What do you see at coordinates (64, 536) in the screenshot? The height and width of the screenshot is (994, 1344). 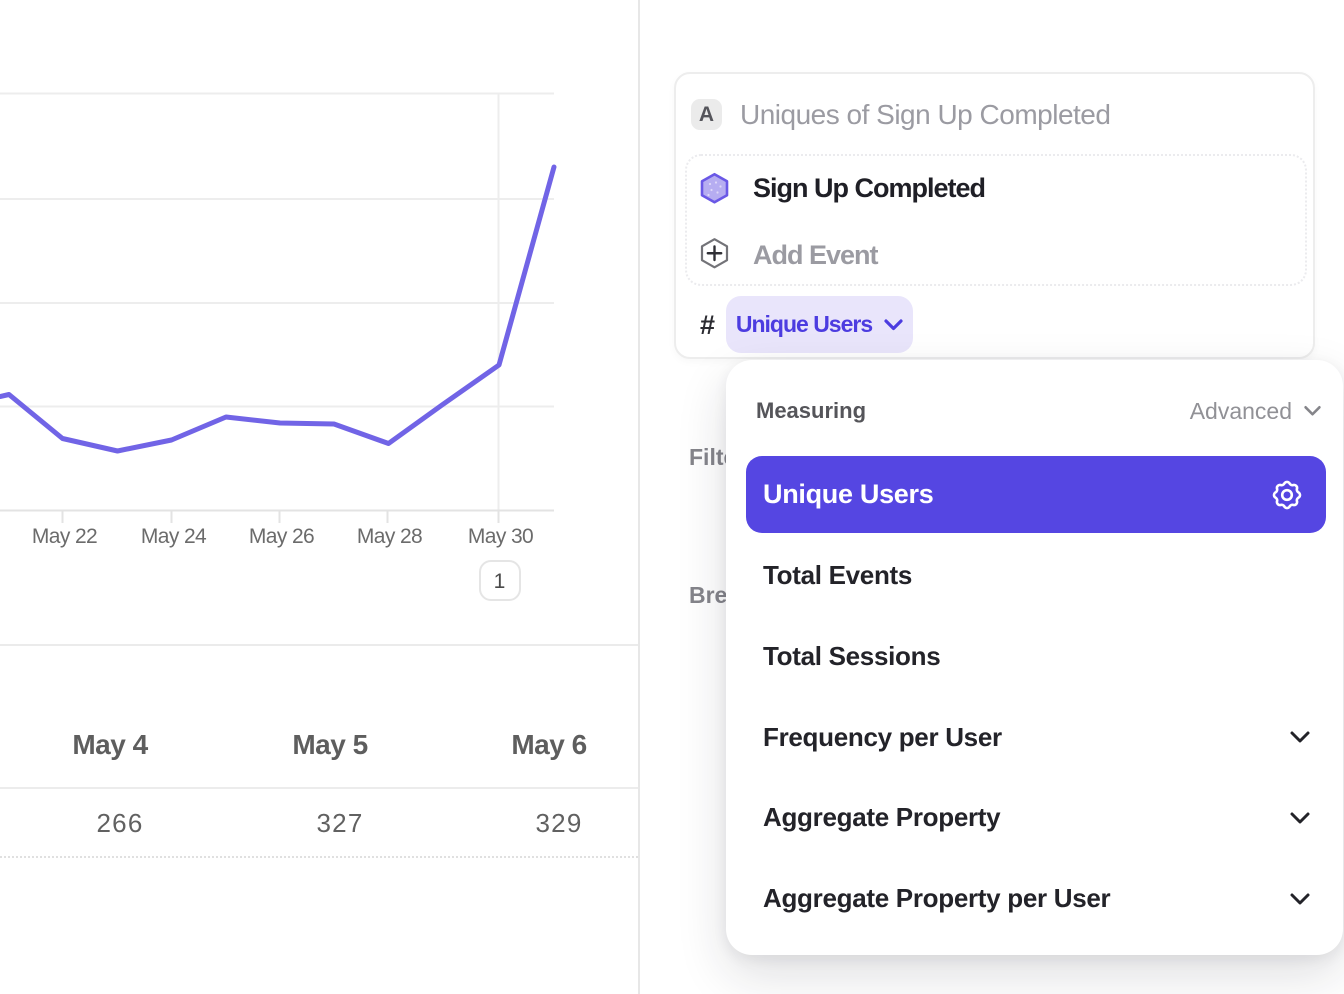 I see `svg-text: May 22` at bounding box center [64, 536].